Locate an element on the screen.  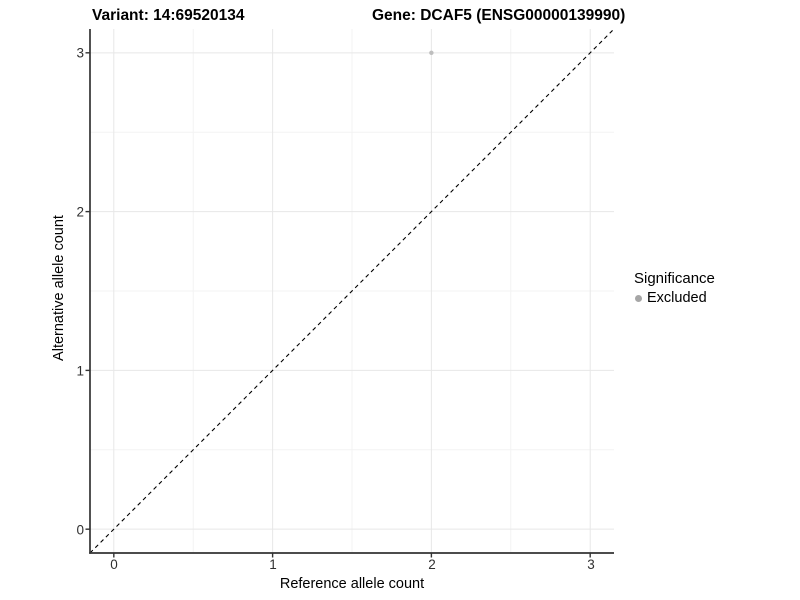
y-tick-label-2: 2 is located at coordinates (80, 212).